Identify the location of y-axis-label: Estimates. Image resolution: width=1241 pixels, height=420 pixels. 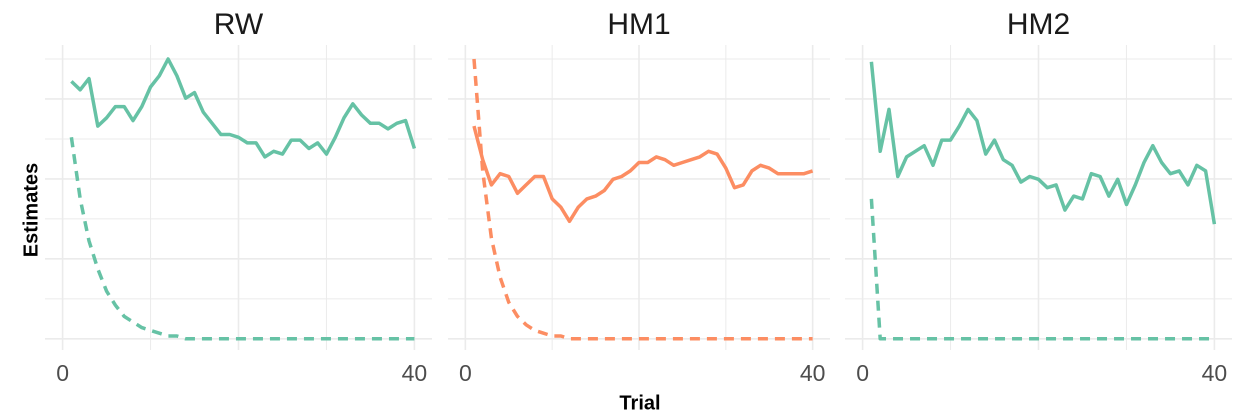
(31, 210).